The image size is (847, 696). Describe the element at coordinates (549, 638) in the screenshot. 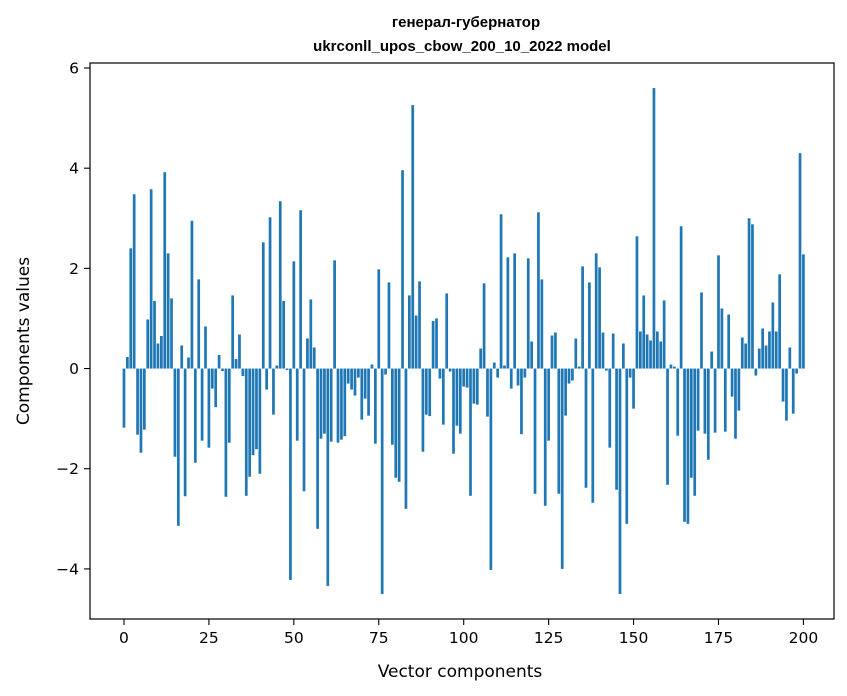

I see `x-tick-label: 125` at that location.